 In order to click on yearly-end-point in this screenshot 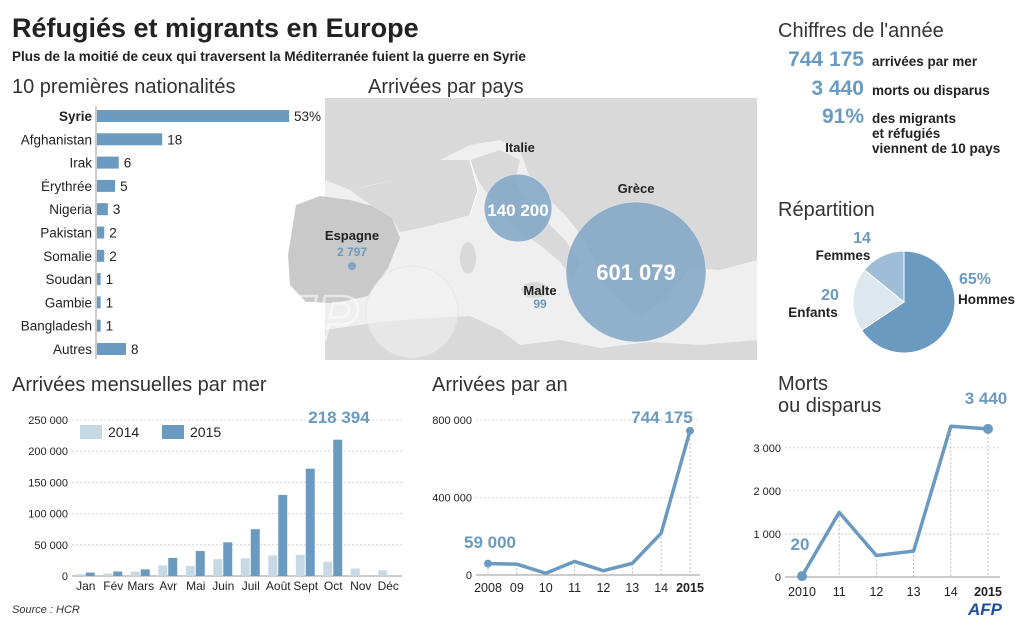, I will do `click(690, 430)`.